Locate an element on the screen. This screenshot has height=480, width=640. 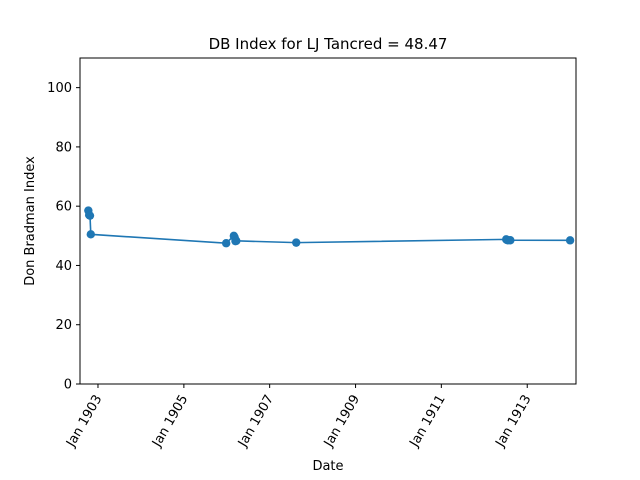
x-tick-label: Jan 1911 is located at coordinates (428, 422).